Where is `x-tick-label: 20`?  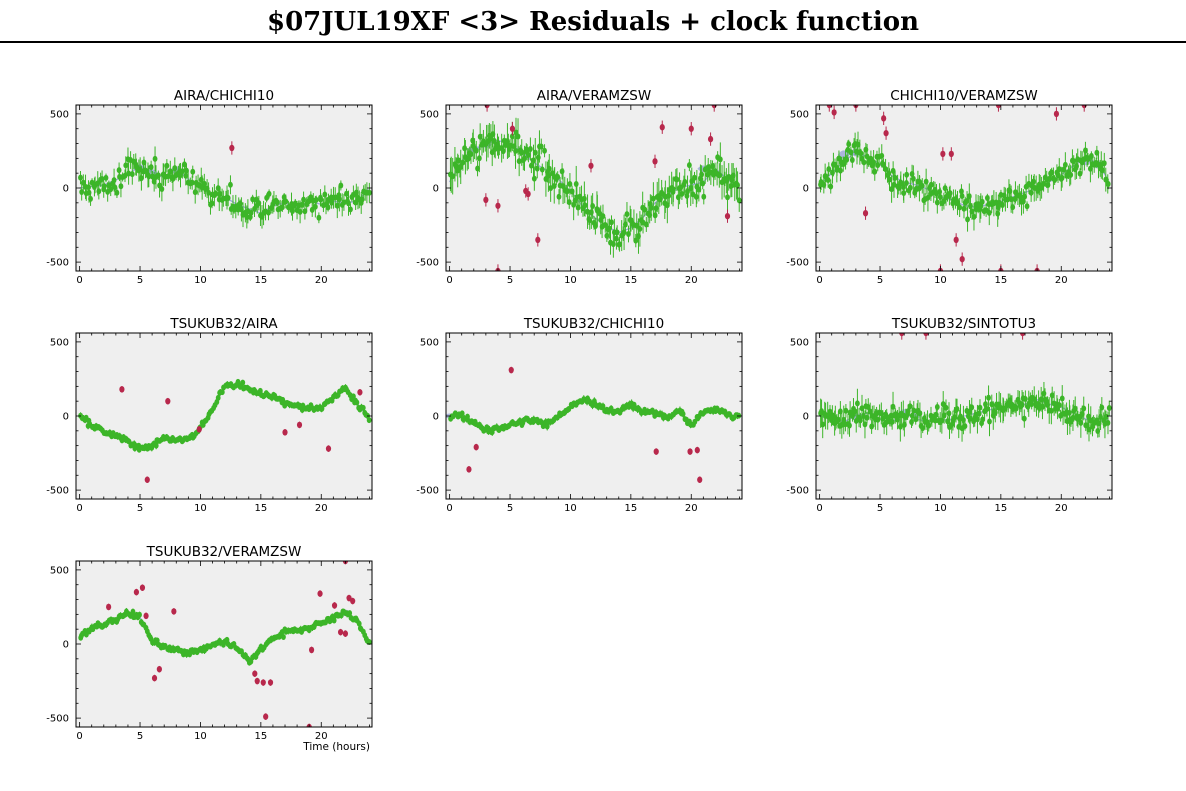
x-tick-label: 20 is located at coordinates (691, 508).